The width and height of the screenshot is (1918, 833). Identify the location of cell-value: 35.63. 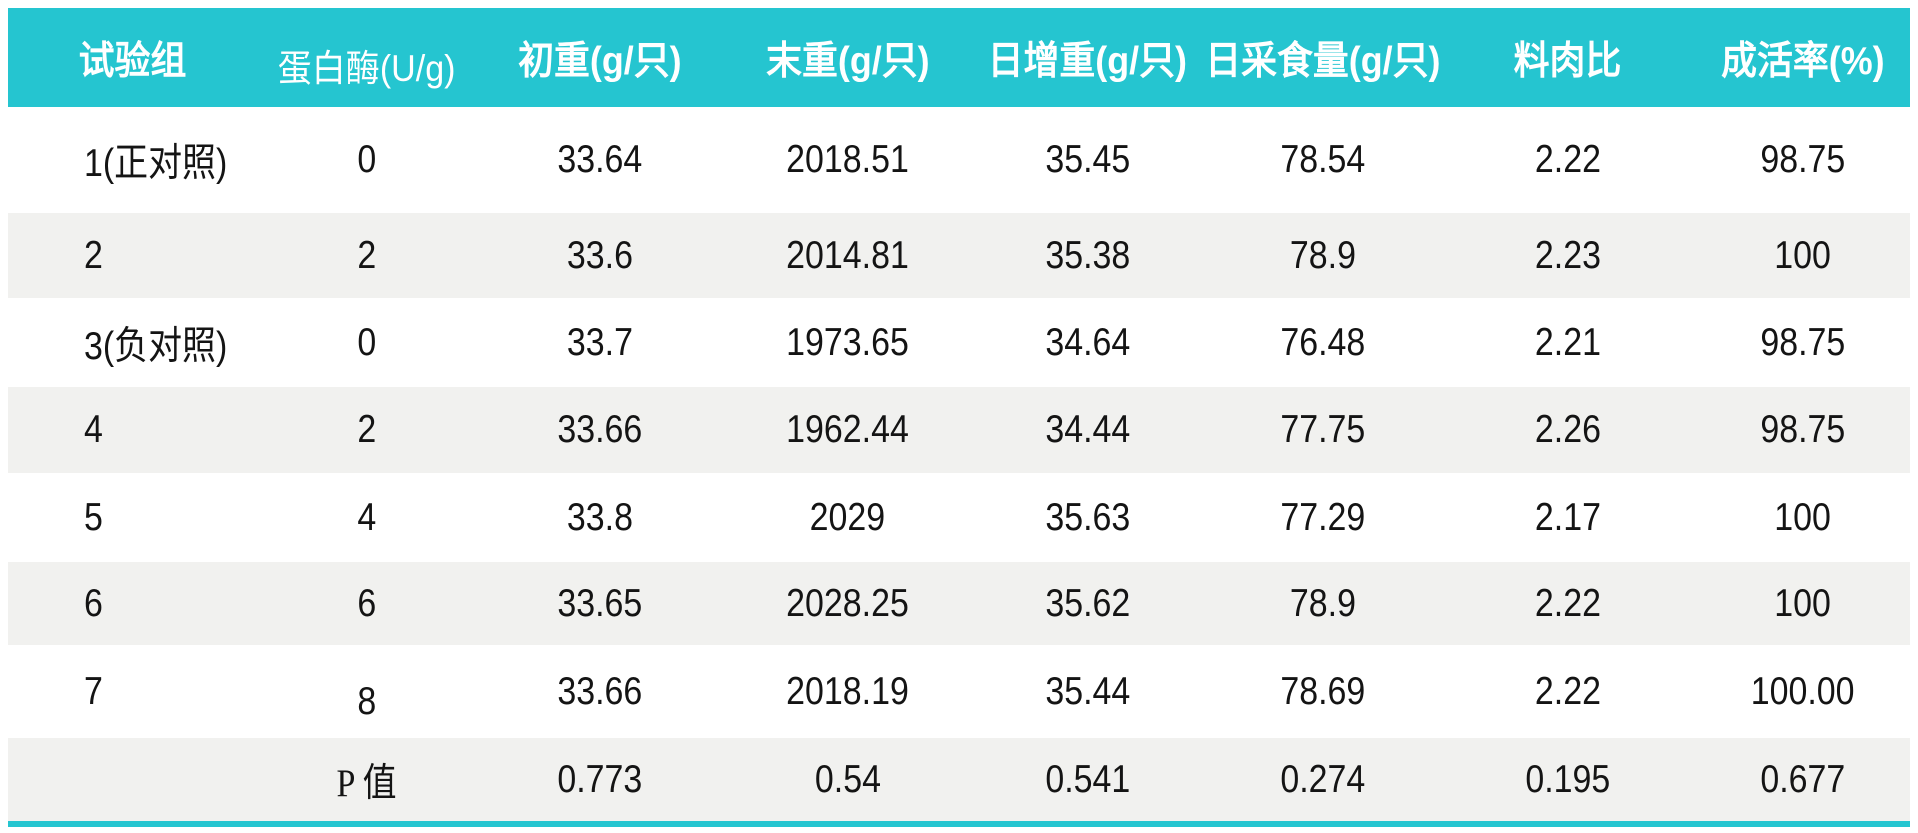
(1087, 517).